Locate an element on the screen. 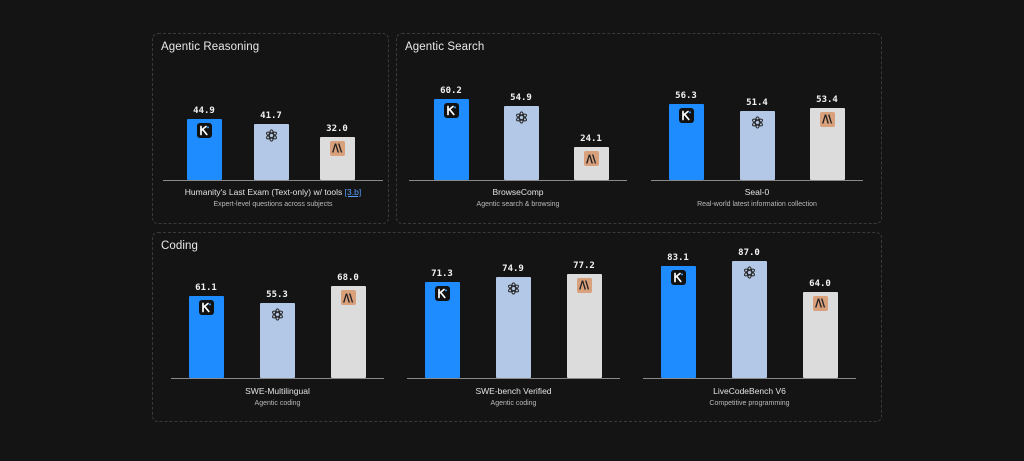 Image resolution: width=1024 pixels, height=461 pixels. panel-agentic-reasoning: Agentic Reasoning is located at coordinates (270, 128).